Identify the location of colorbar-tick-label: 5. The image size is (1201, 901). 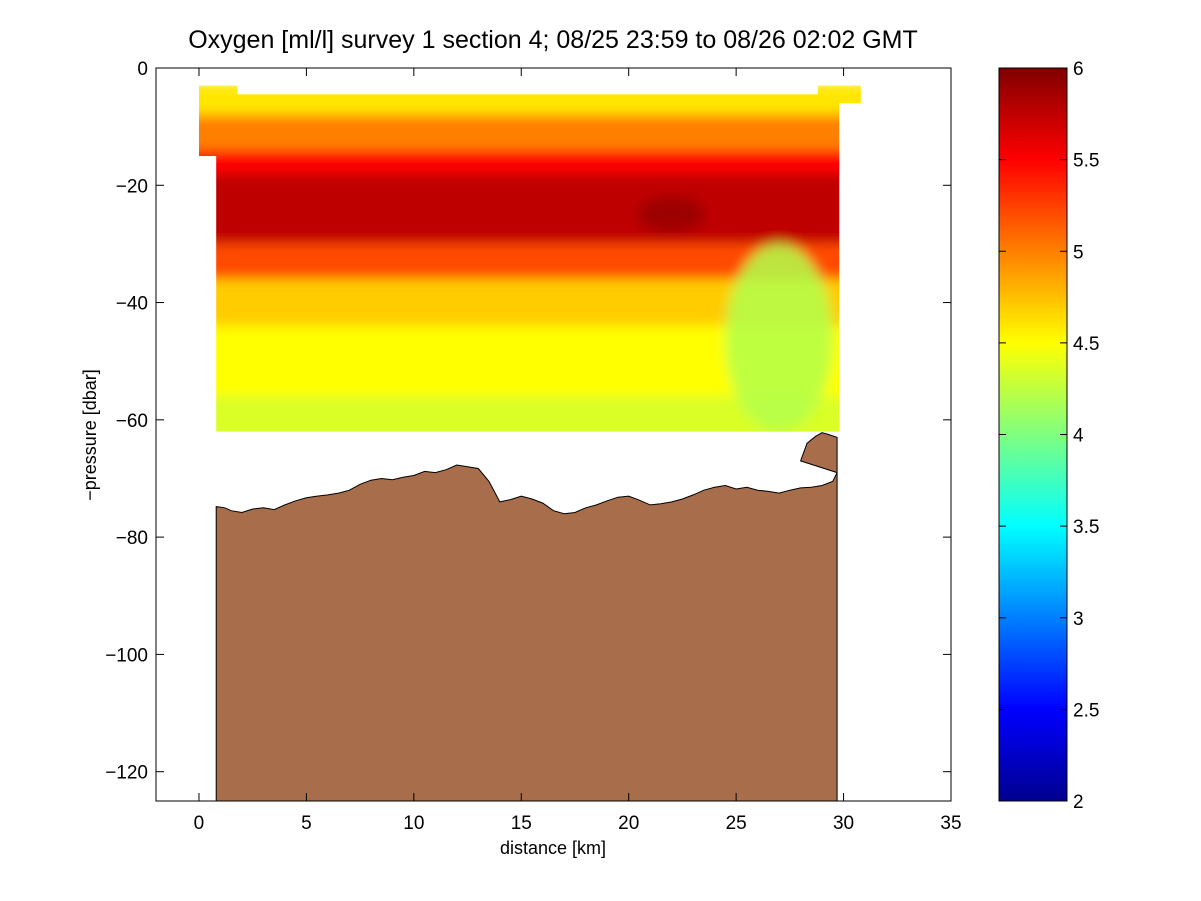
(1078, 252).